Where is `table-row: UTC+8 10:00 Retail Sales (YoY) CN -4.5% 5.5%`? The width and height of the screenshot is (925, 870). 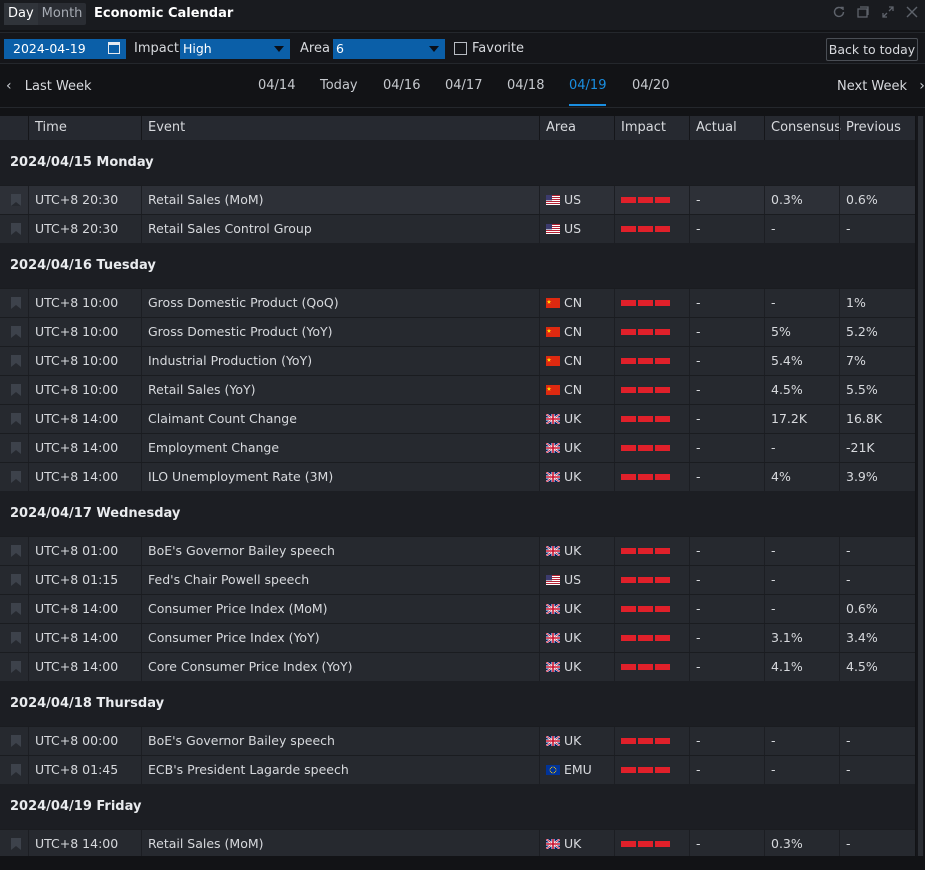 table-row: UTC+8 10:00 Retail Sales (YoY) CN -4.5% 5.5% is located at coordinates (457, 389).